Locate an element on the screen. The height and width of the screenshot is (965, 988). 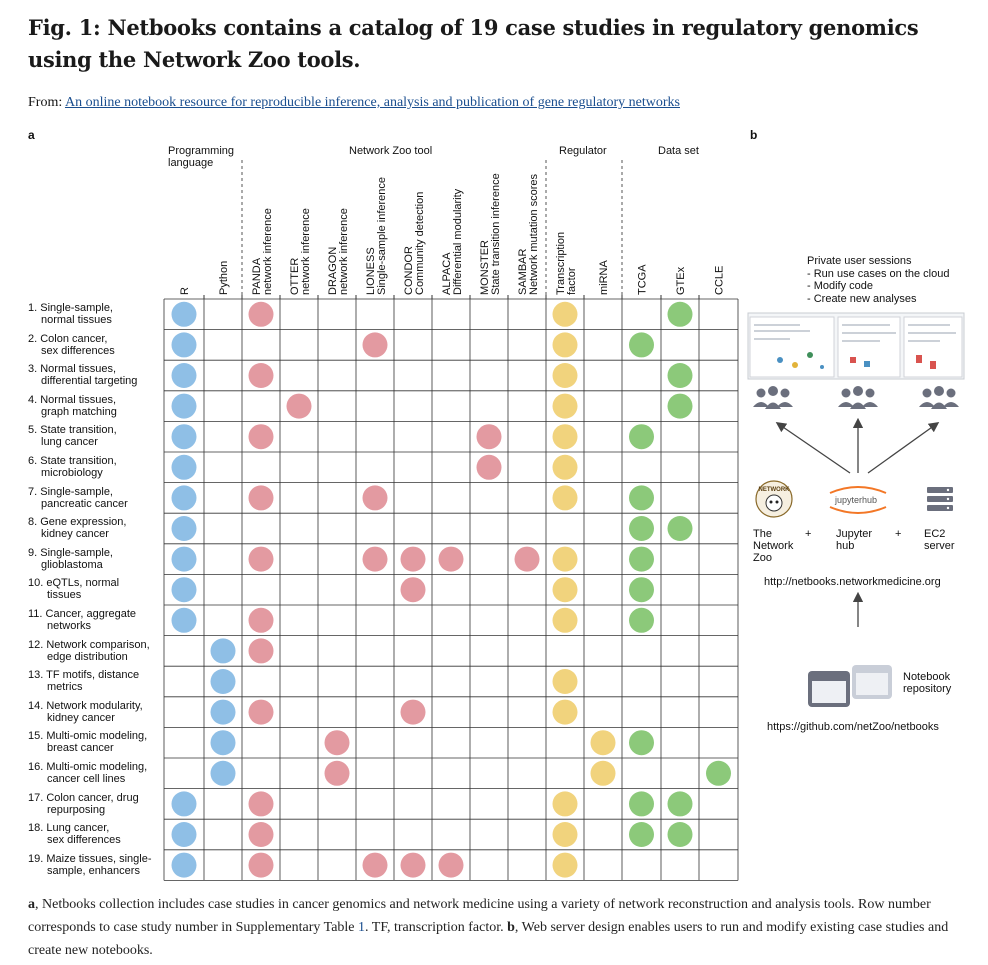
column-header-text: factor is located at coordinates (572, 281).